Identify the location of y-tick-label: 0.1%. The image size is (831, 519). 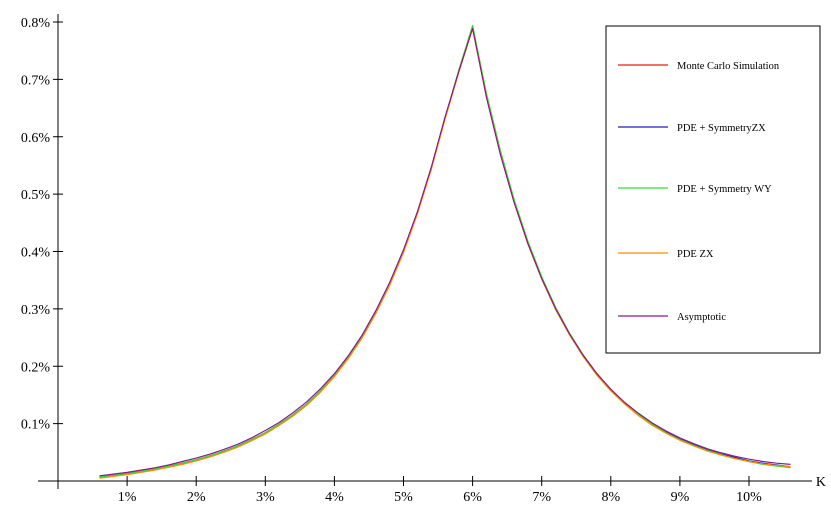
(36, 425).